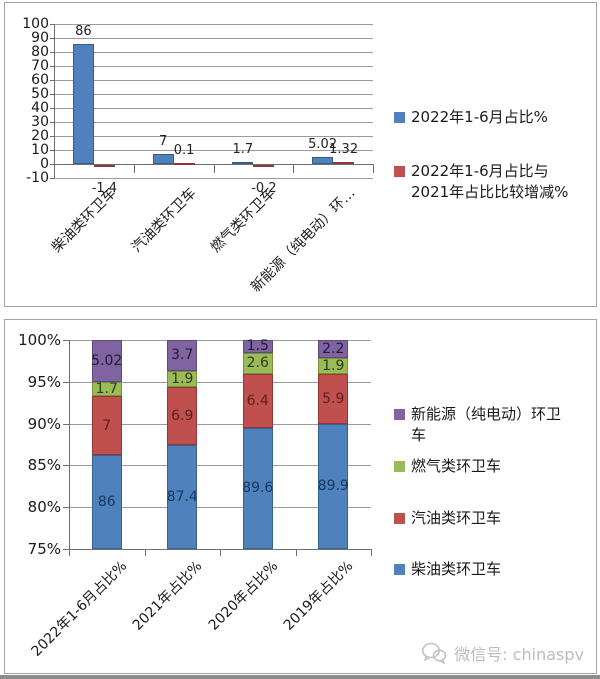  What do you see at coordinates (478, 466) in the screenshot?
I see `legend-item: 燃气类环卫车` at bounding box center [478, 466].